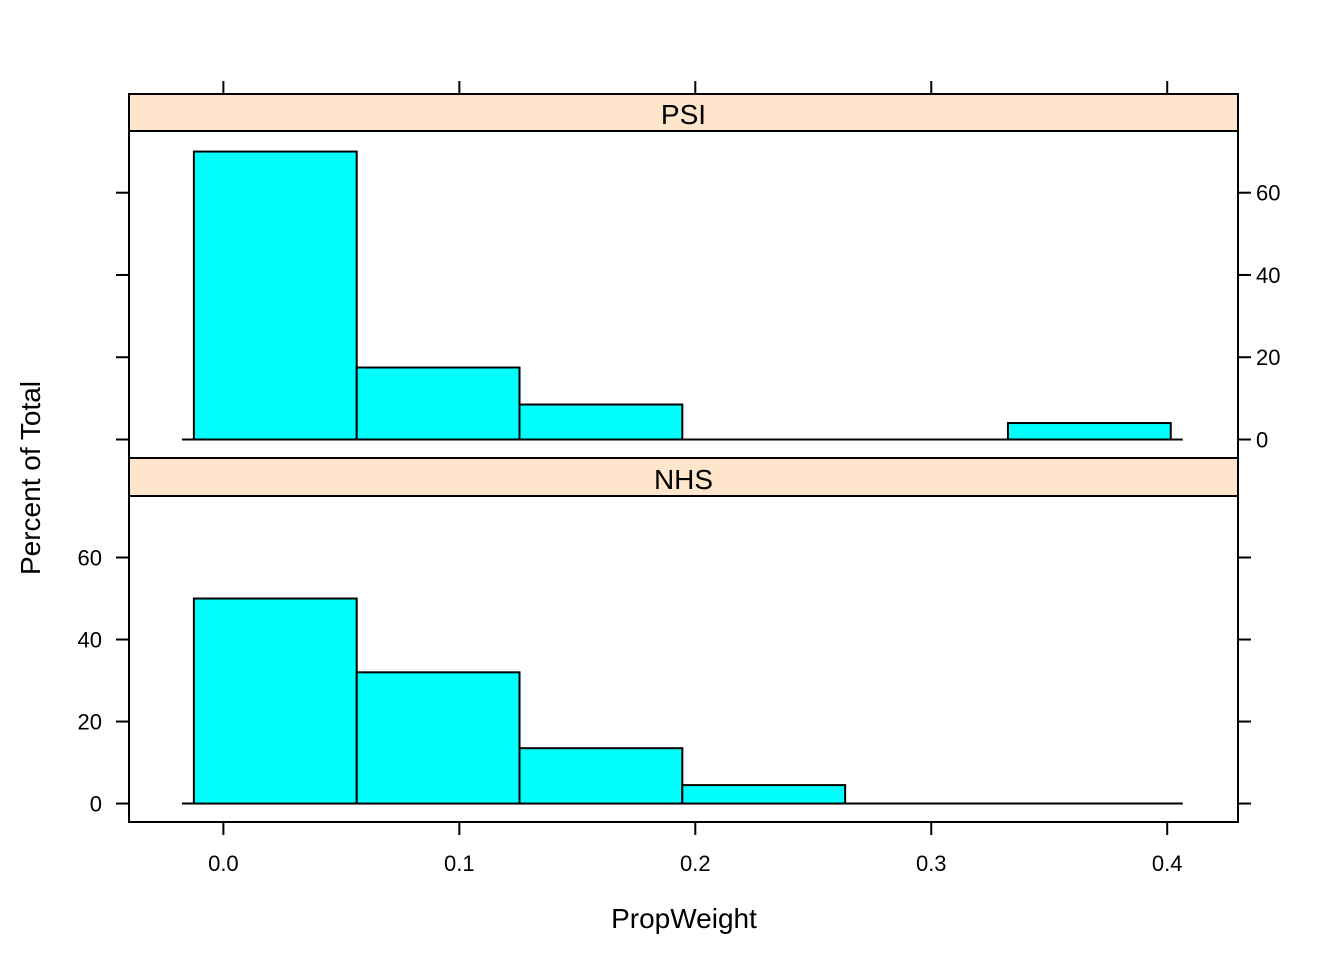 Image resolution: width=1344 pixels, height=960 pixels. What do you see at coordinates (90, 558) in the screenshot?
I see `y-tick-label-nhs-3: 60` at bounding box center [90, 558].